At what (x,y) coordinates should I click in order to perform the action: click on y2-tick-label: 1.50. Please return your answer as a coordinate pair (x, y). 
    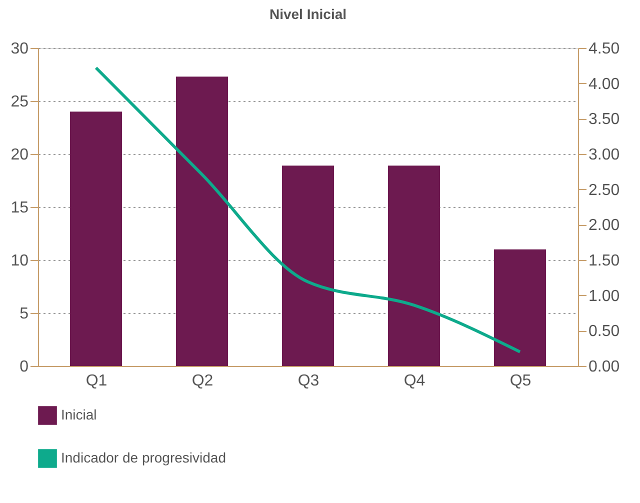
    Looking at the image, I should click on (604, 261).